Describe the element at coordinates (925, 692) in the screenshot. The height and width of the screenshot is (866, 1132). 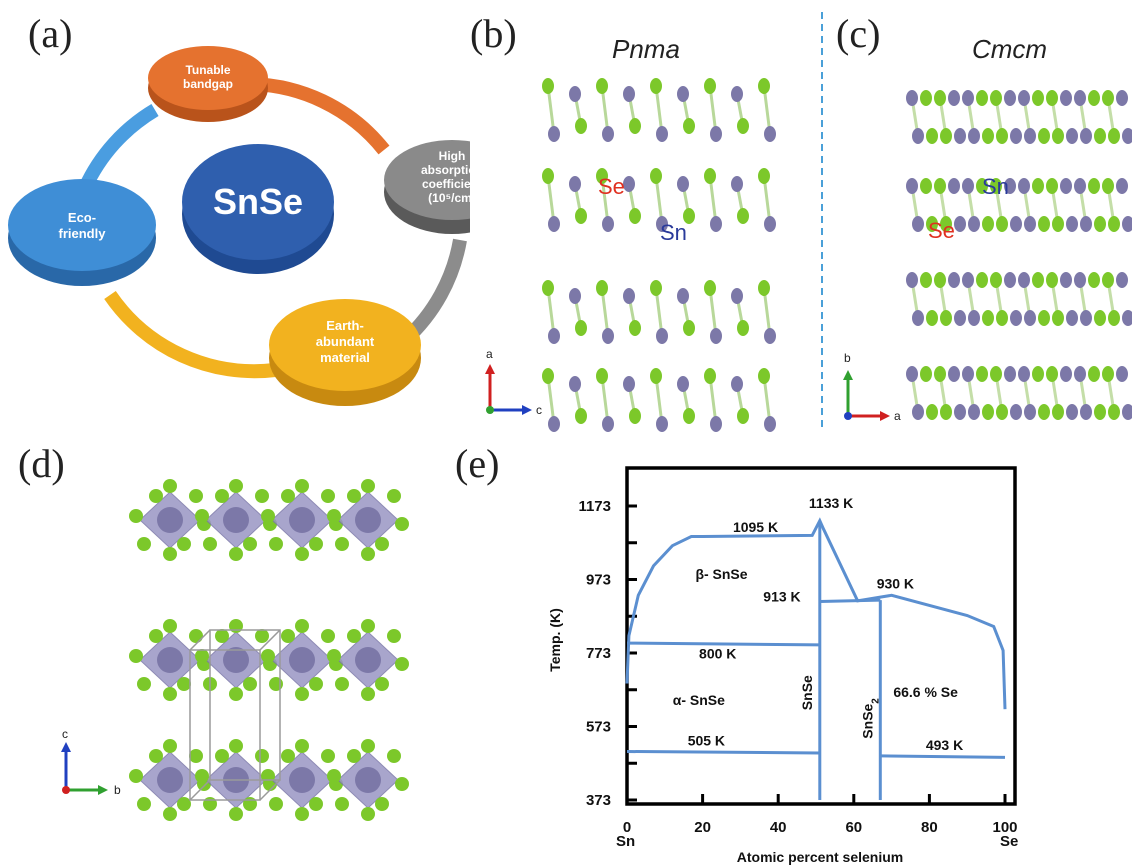
I see `annotation: 66.6 % Se` at that location.